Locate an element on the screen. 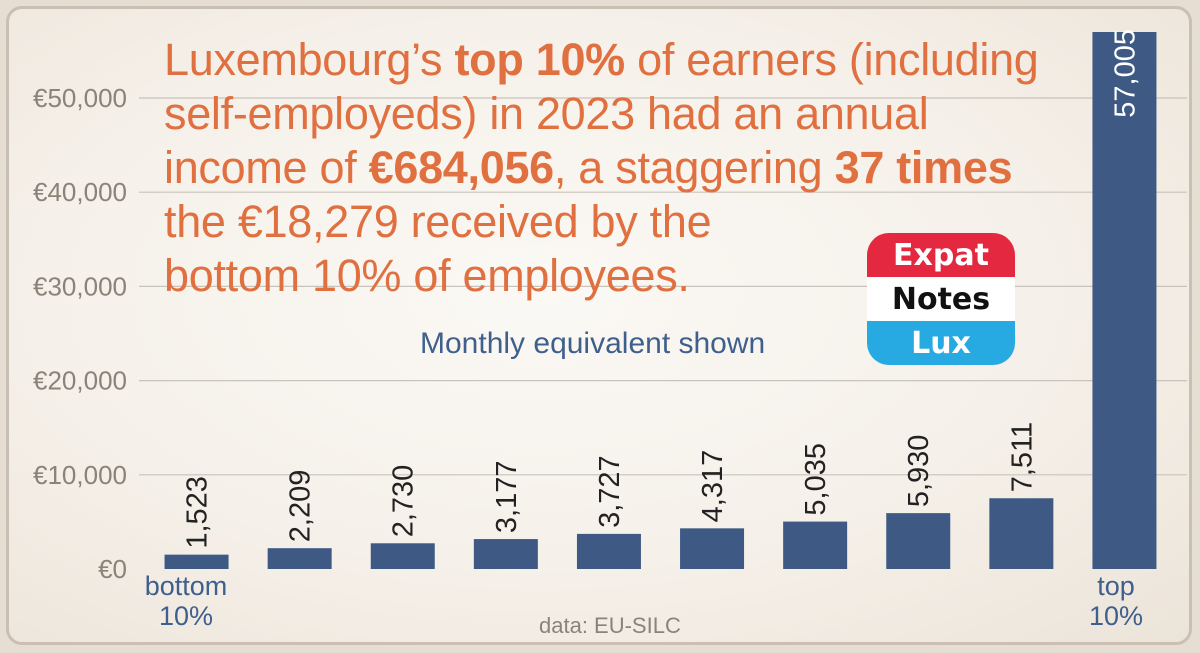 The image size is (1200, 653). logo-line-expat: Expat is located at coordinates (941, 255).